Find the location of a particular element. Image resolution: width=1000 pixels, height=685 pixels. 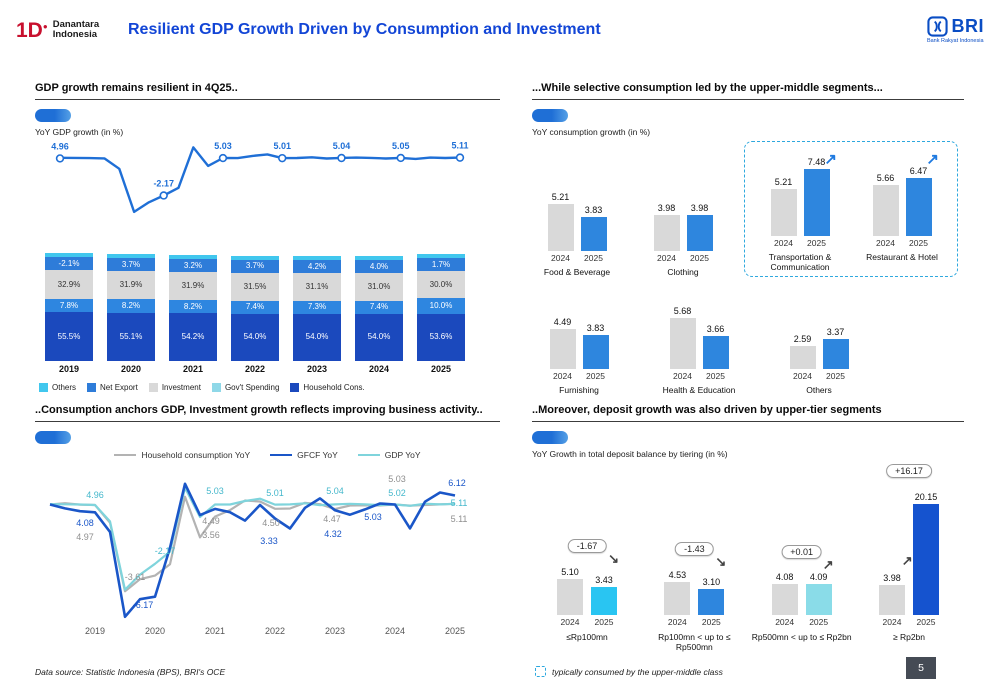

segment-household-cons-: 54.0% is located at coordinates (255, 337).